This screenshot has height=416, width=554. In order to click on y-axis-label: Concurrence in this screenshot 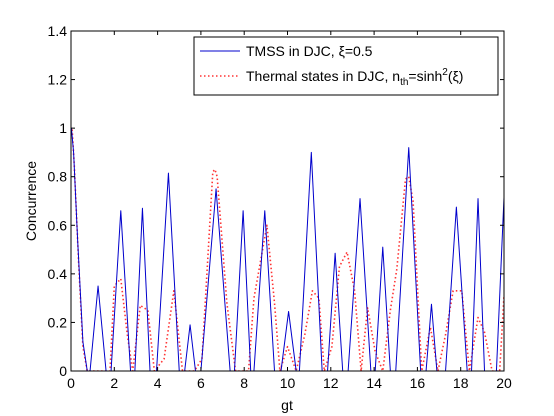, I will do `click(31, 201)`.